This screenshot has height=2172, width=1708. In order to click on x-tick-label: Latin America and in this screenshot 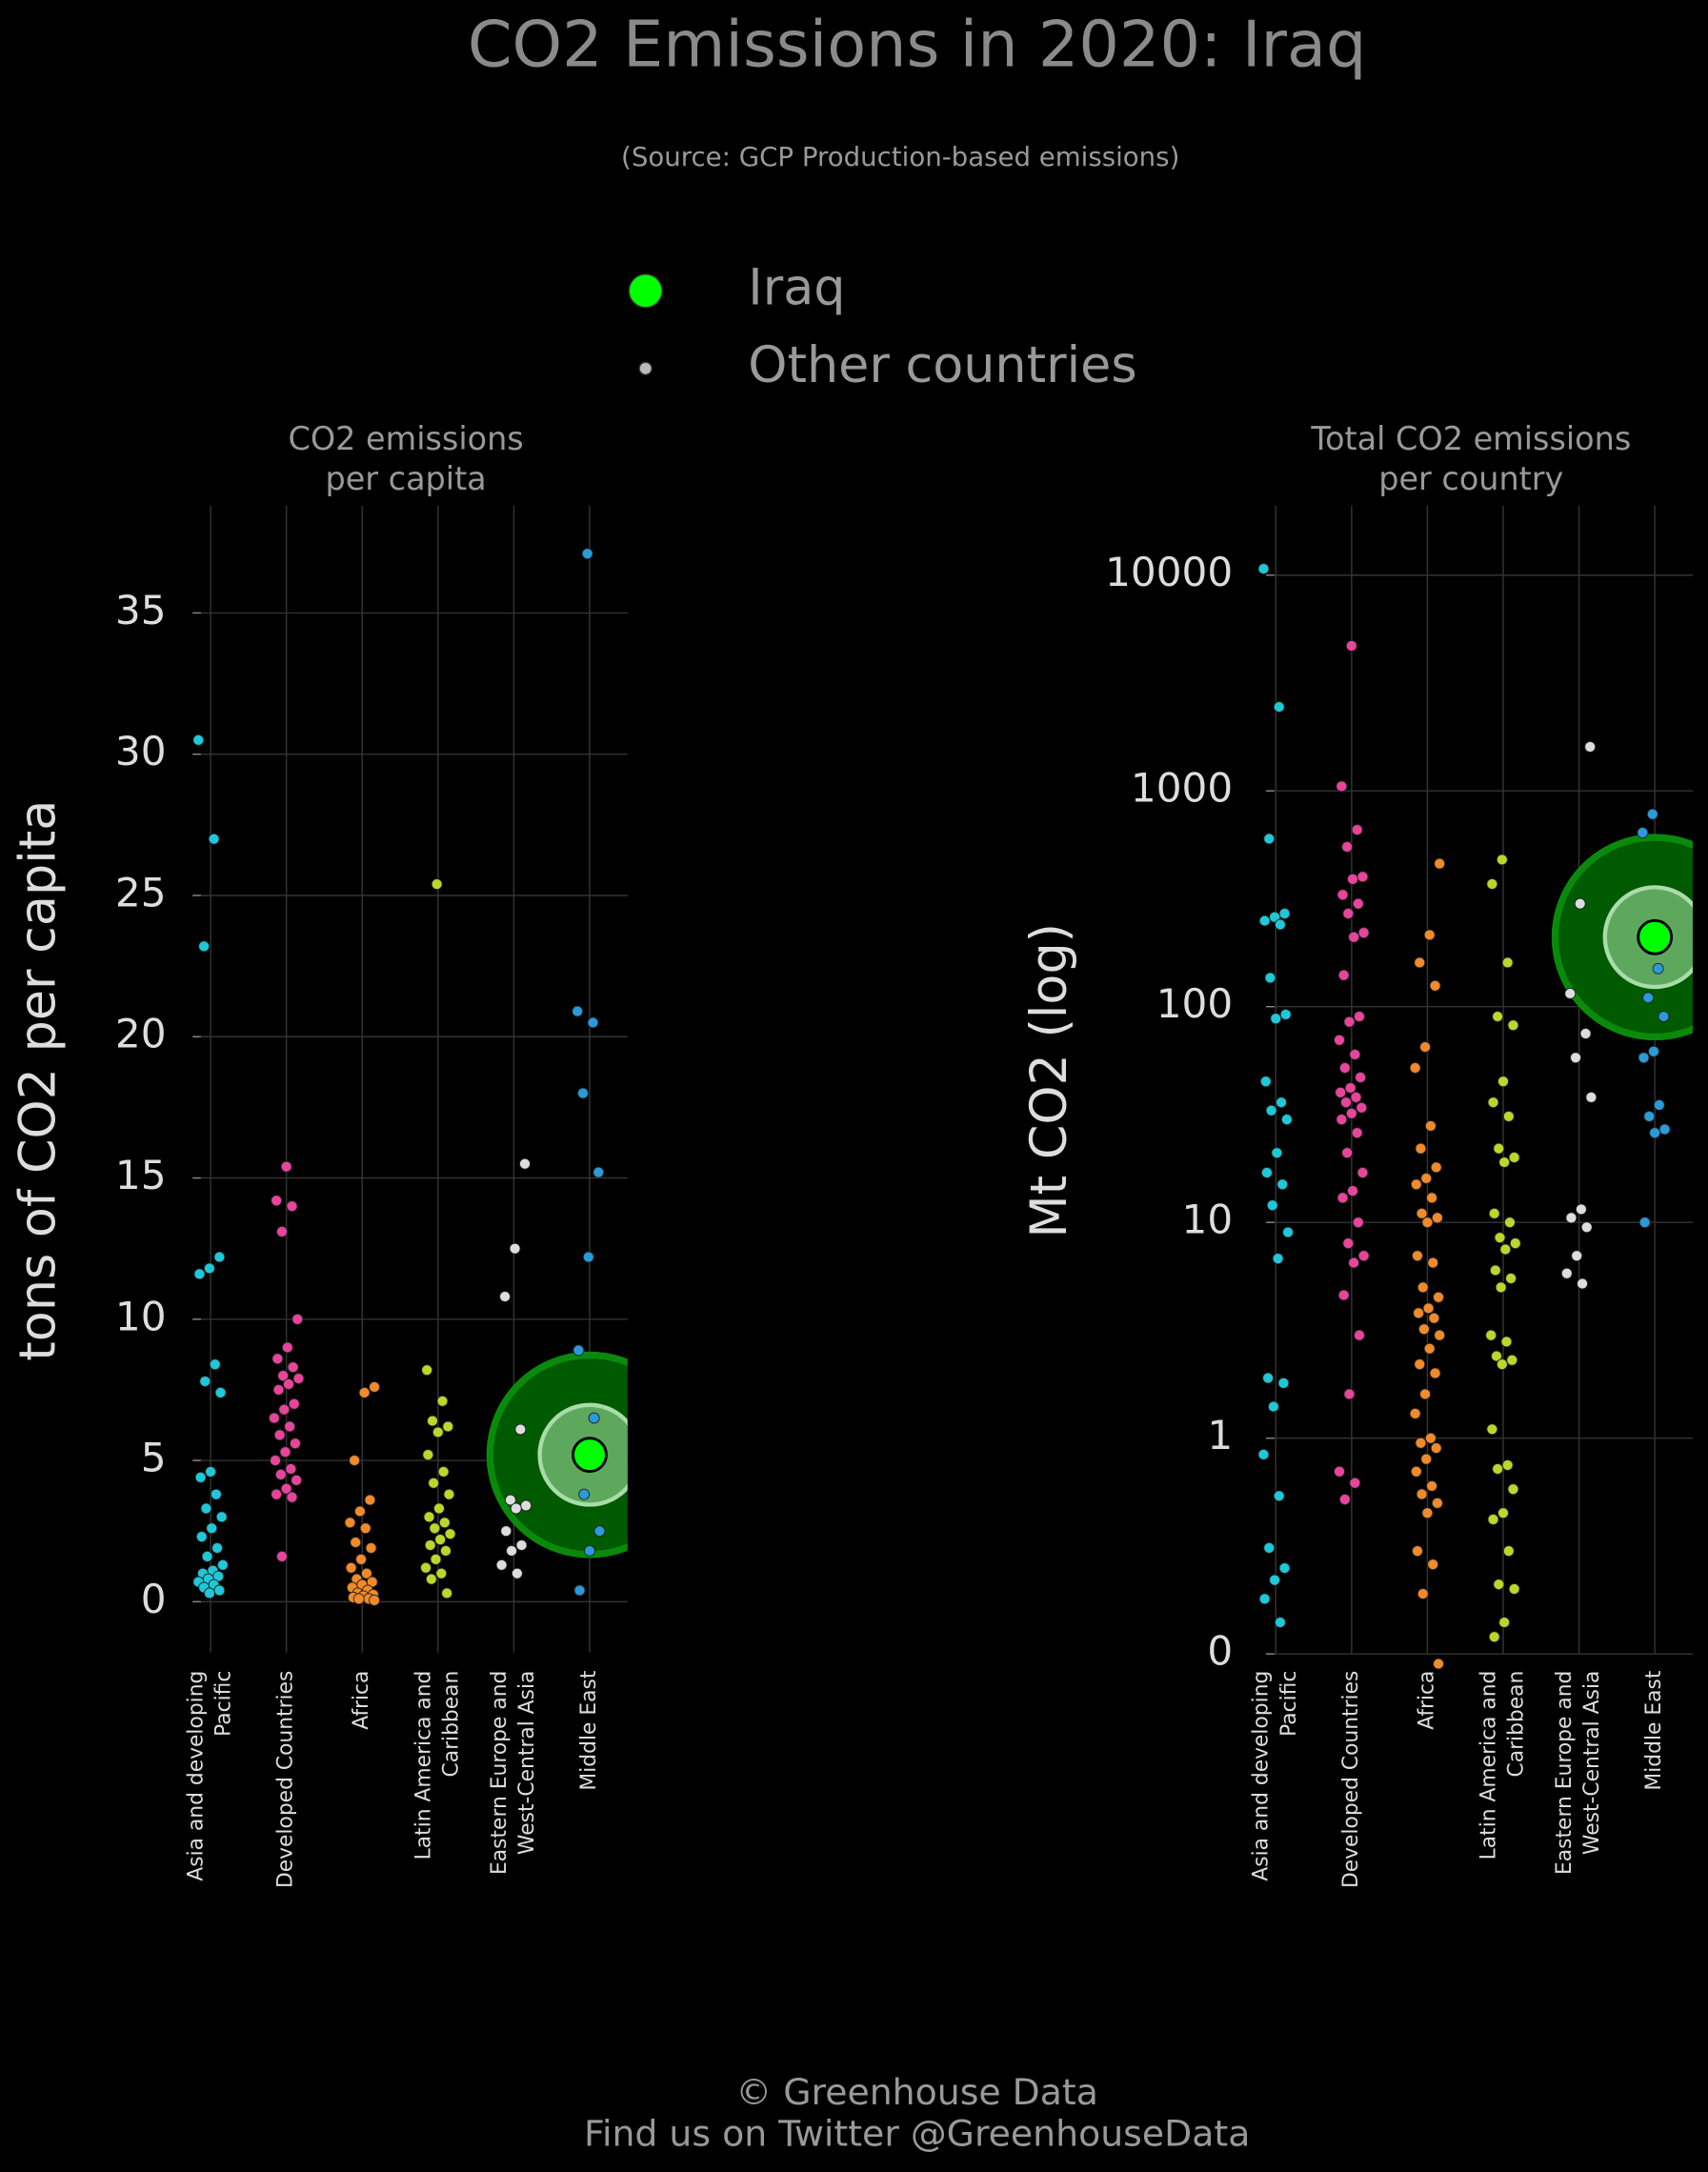, I will do `click(1489, 1765)`.